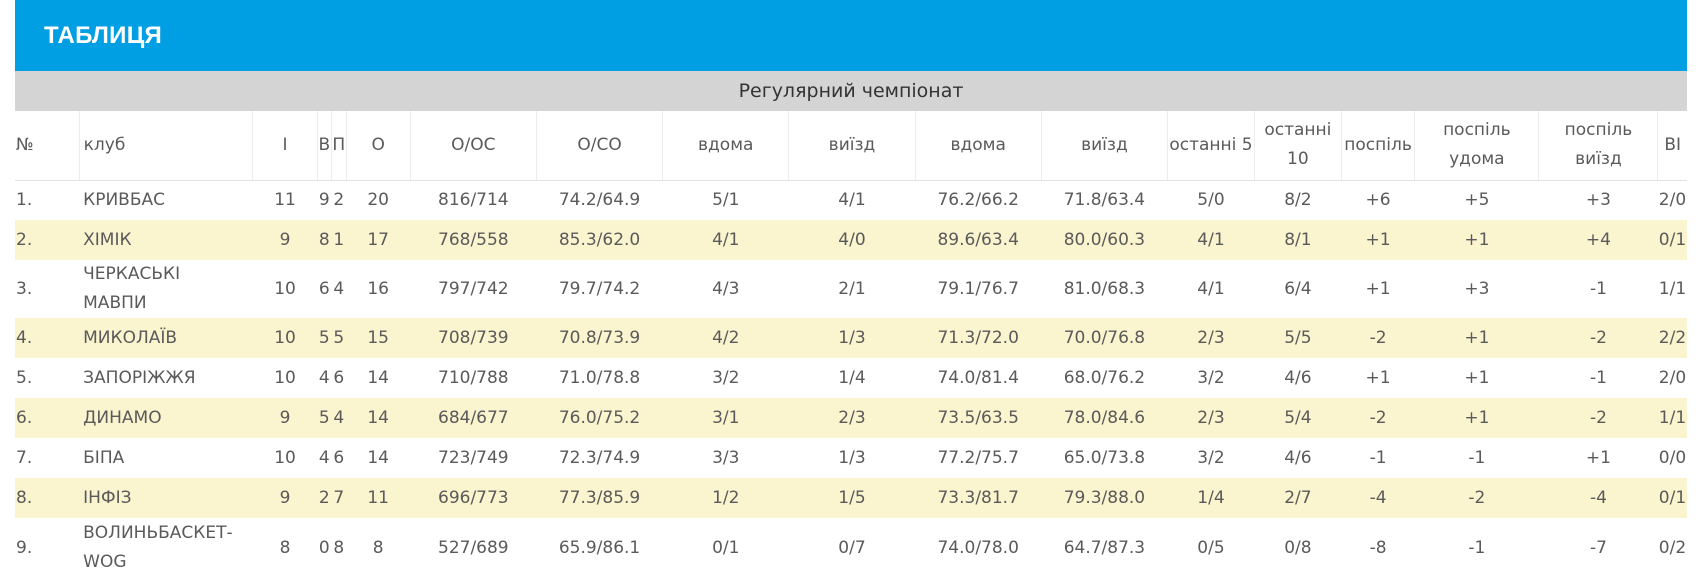 This screenshot has width=1702, height=578. Describe the element at coordinates (1598, 146) in the screenshot. I see `column-header: поспіль виїзд` at that location.